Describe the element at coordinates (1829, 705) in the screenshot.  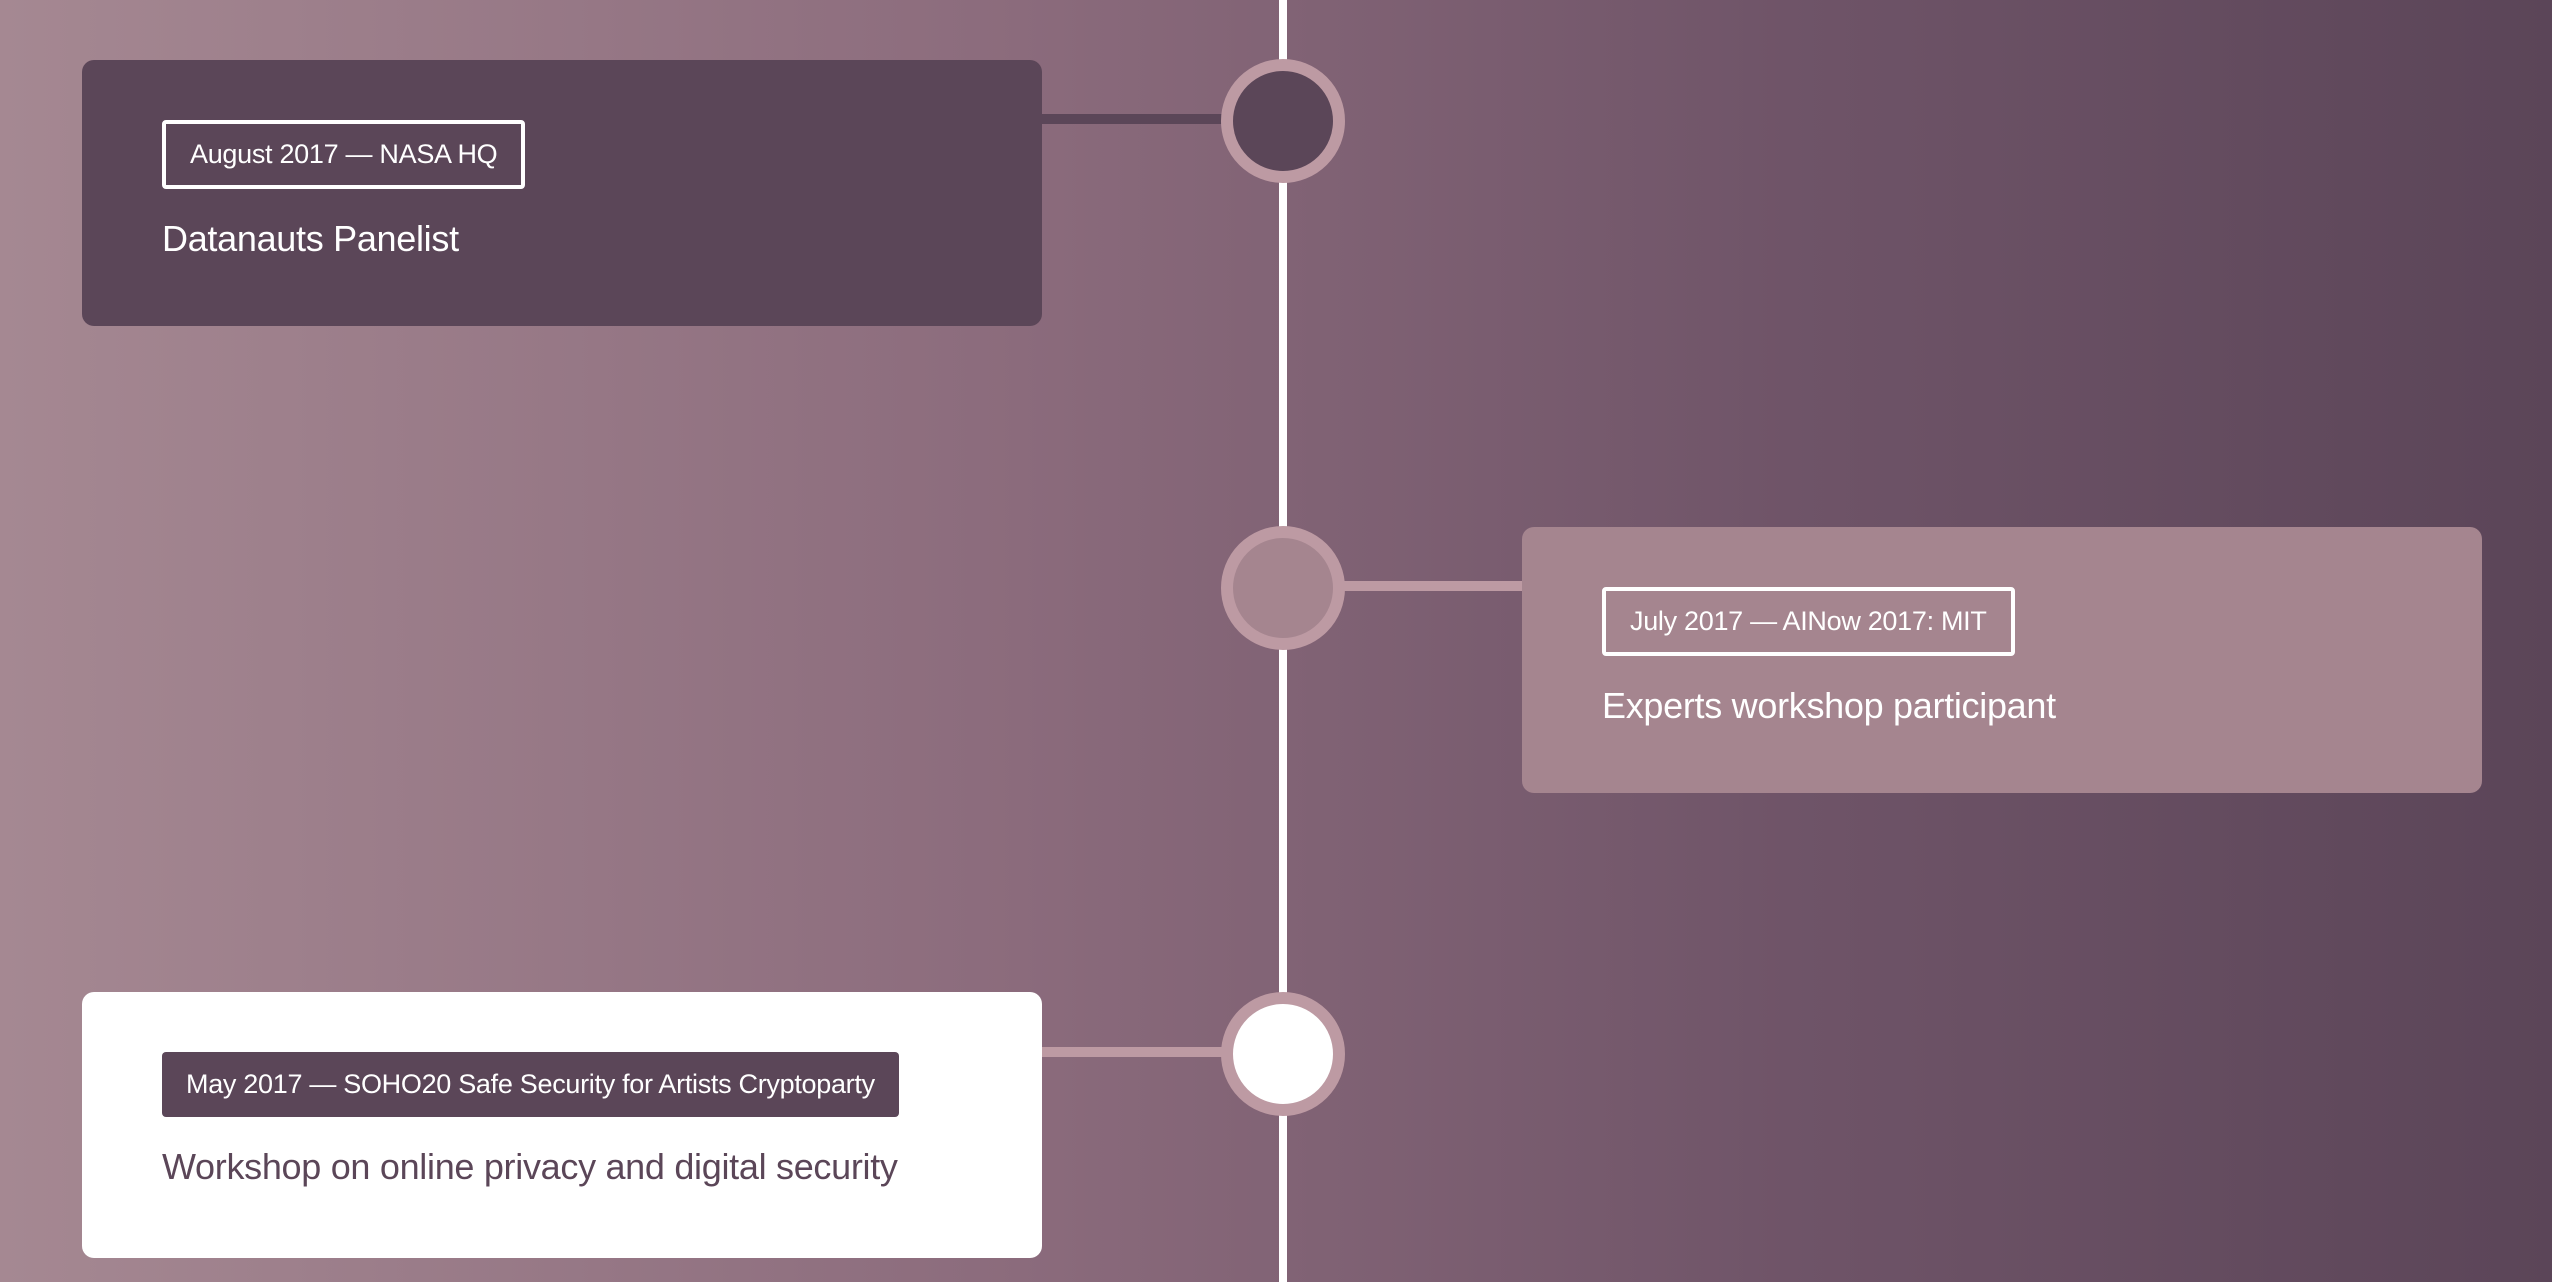
I see `event-title: Experts workshop participant` at that location.